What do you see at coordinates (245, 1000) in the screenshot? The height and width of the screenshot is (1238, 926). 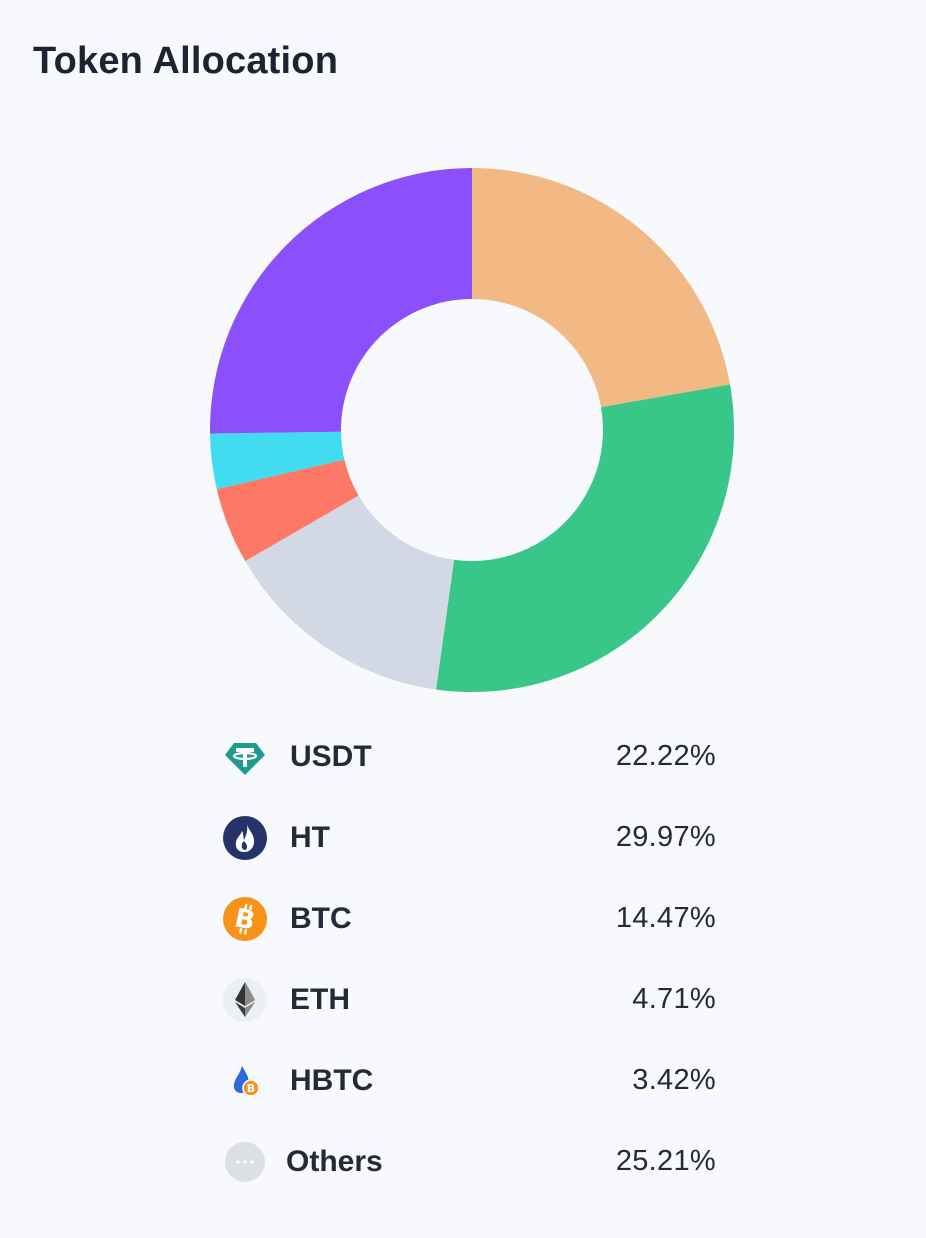 I see `ethereum-icon` at bounding box center [245, 1000].